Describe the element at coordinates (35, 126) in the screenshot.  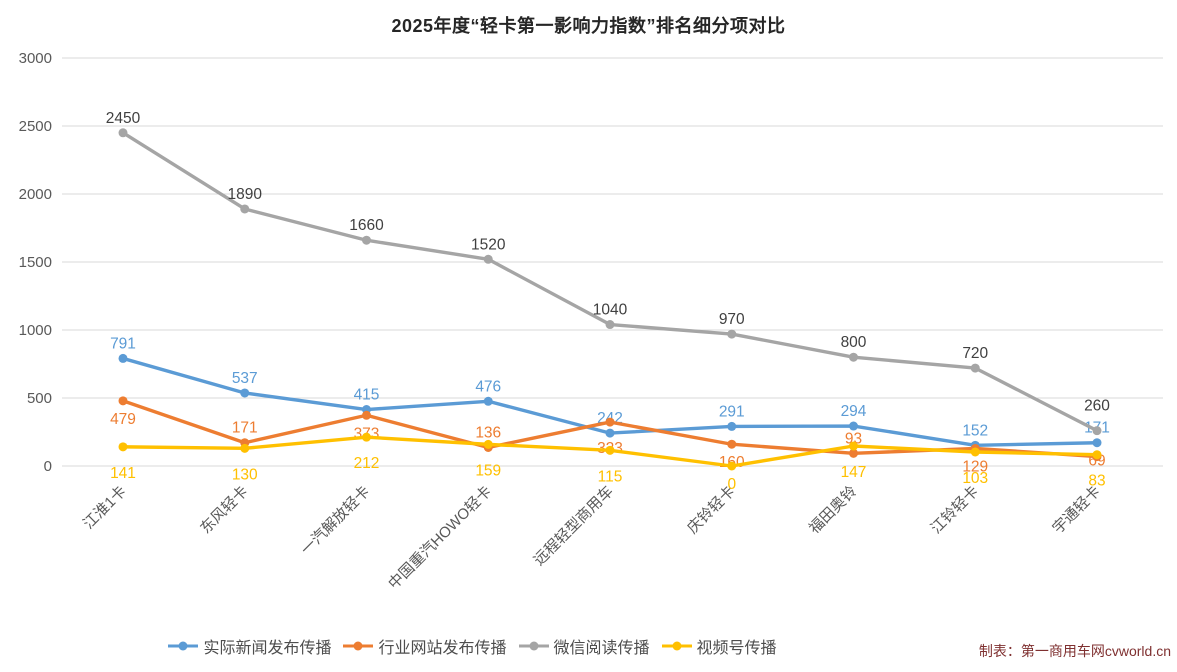
I see `y-tick-label: 2500` at that location.